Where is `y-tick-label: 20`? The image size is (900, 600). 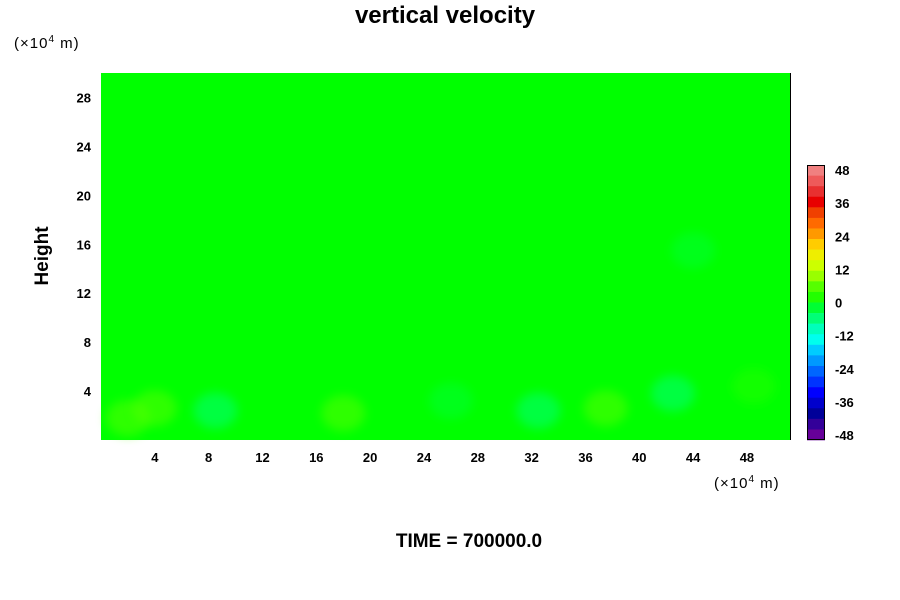 y-tick-label: 20 is located at coordinates (84, 195).